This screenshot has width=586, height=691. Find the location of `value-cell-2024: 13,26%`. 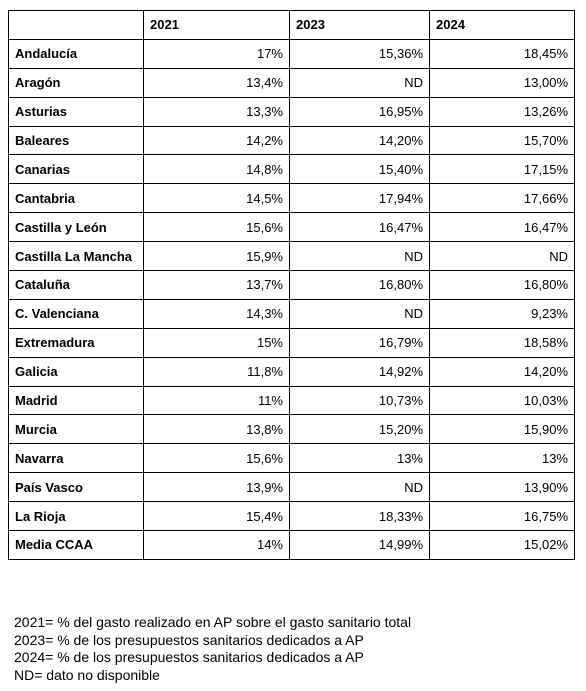

value-cell-2024: 13,26% is located at coordinates (502, 111).